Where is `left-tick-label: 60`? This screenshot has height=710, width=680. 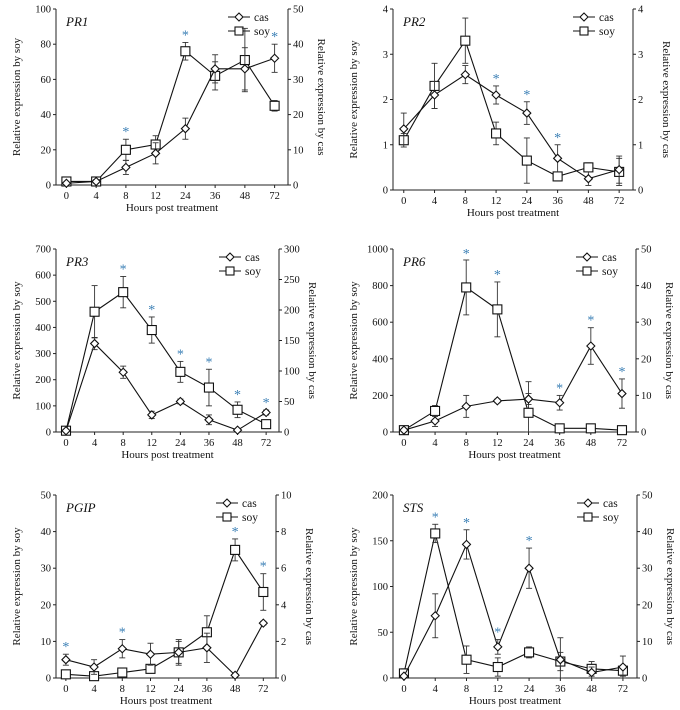 left-tick-label: 60 is located at coordinates (46, 80).